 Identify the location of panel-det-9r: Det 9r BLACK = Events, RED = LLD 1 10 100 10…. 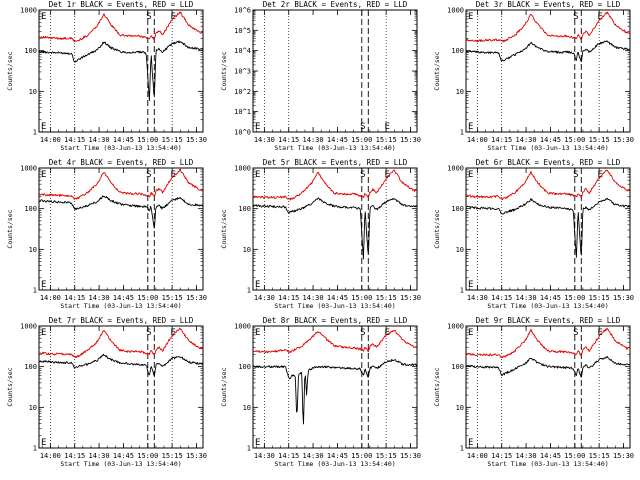
(533, 392).